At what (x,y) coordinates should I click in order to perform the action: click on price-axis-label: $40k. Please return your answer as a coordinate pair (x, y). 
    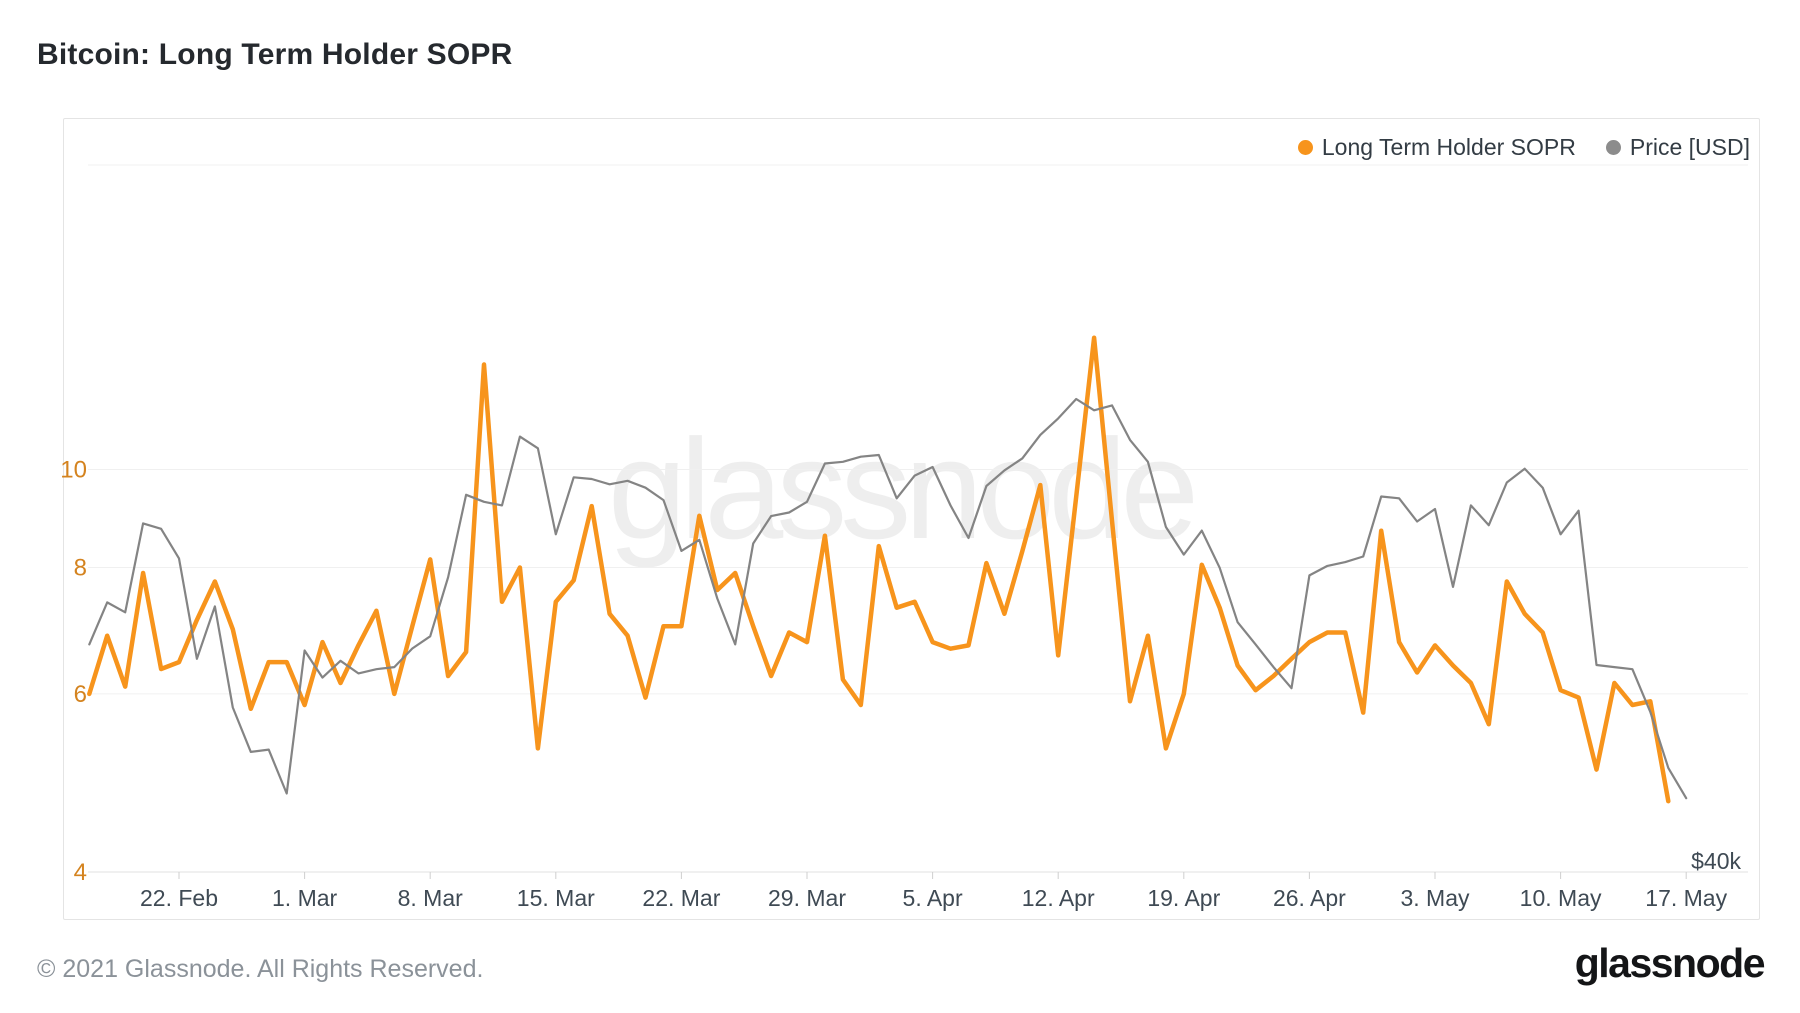
    Looking at the image, I should click on (1716, 861).